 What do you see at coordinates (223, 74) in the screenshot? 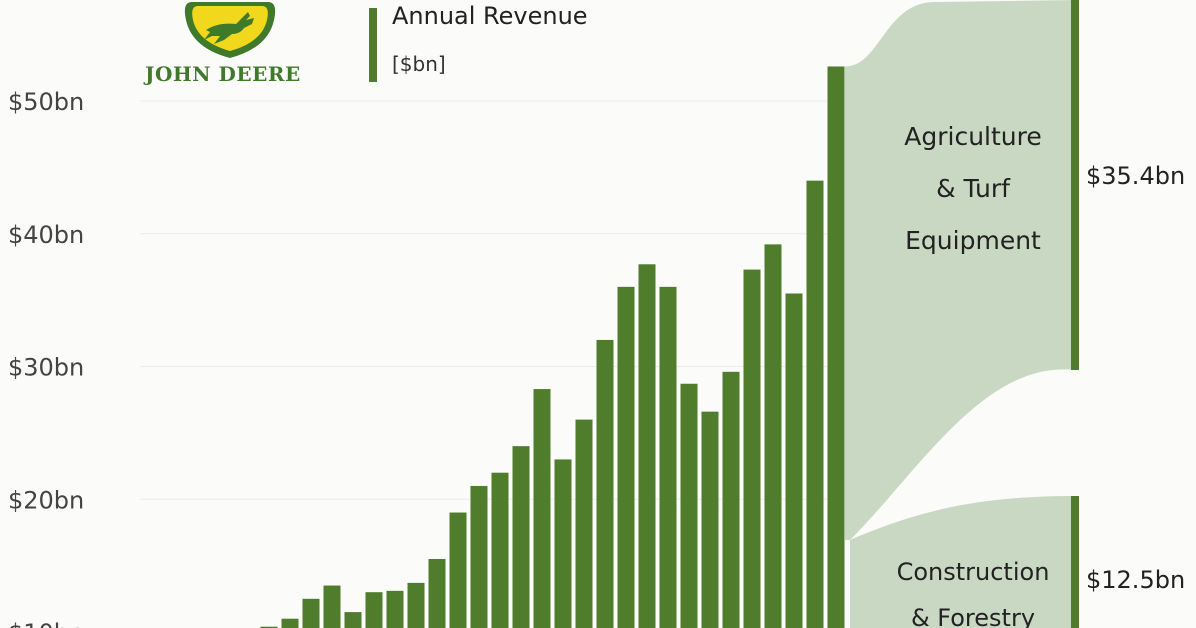
I see `brand-wordmark: JOHN DEERE` at bounding box center [223, 74].